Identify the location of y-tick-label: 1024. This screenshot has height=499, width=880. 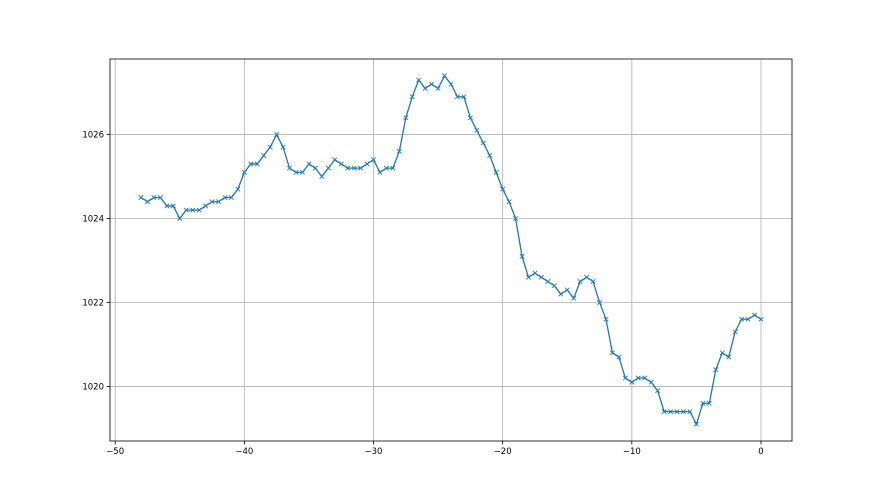
(93, 220).